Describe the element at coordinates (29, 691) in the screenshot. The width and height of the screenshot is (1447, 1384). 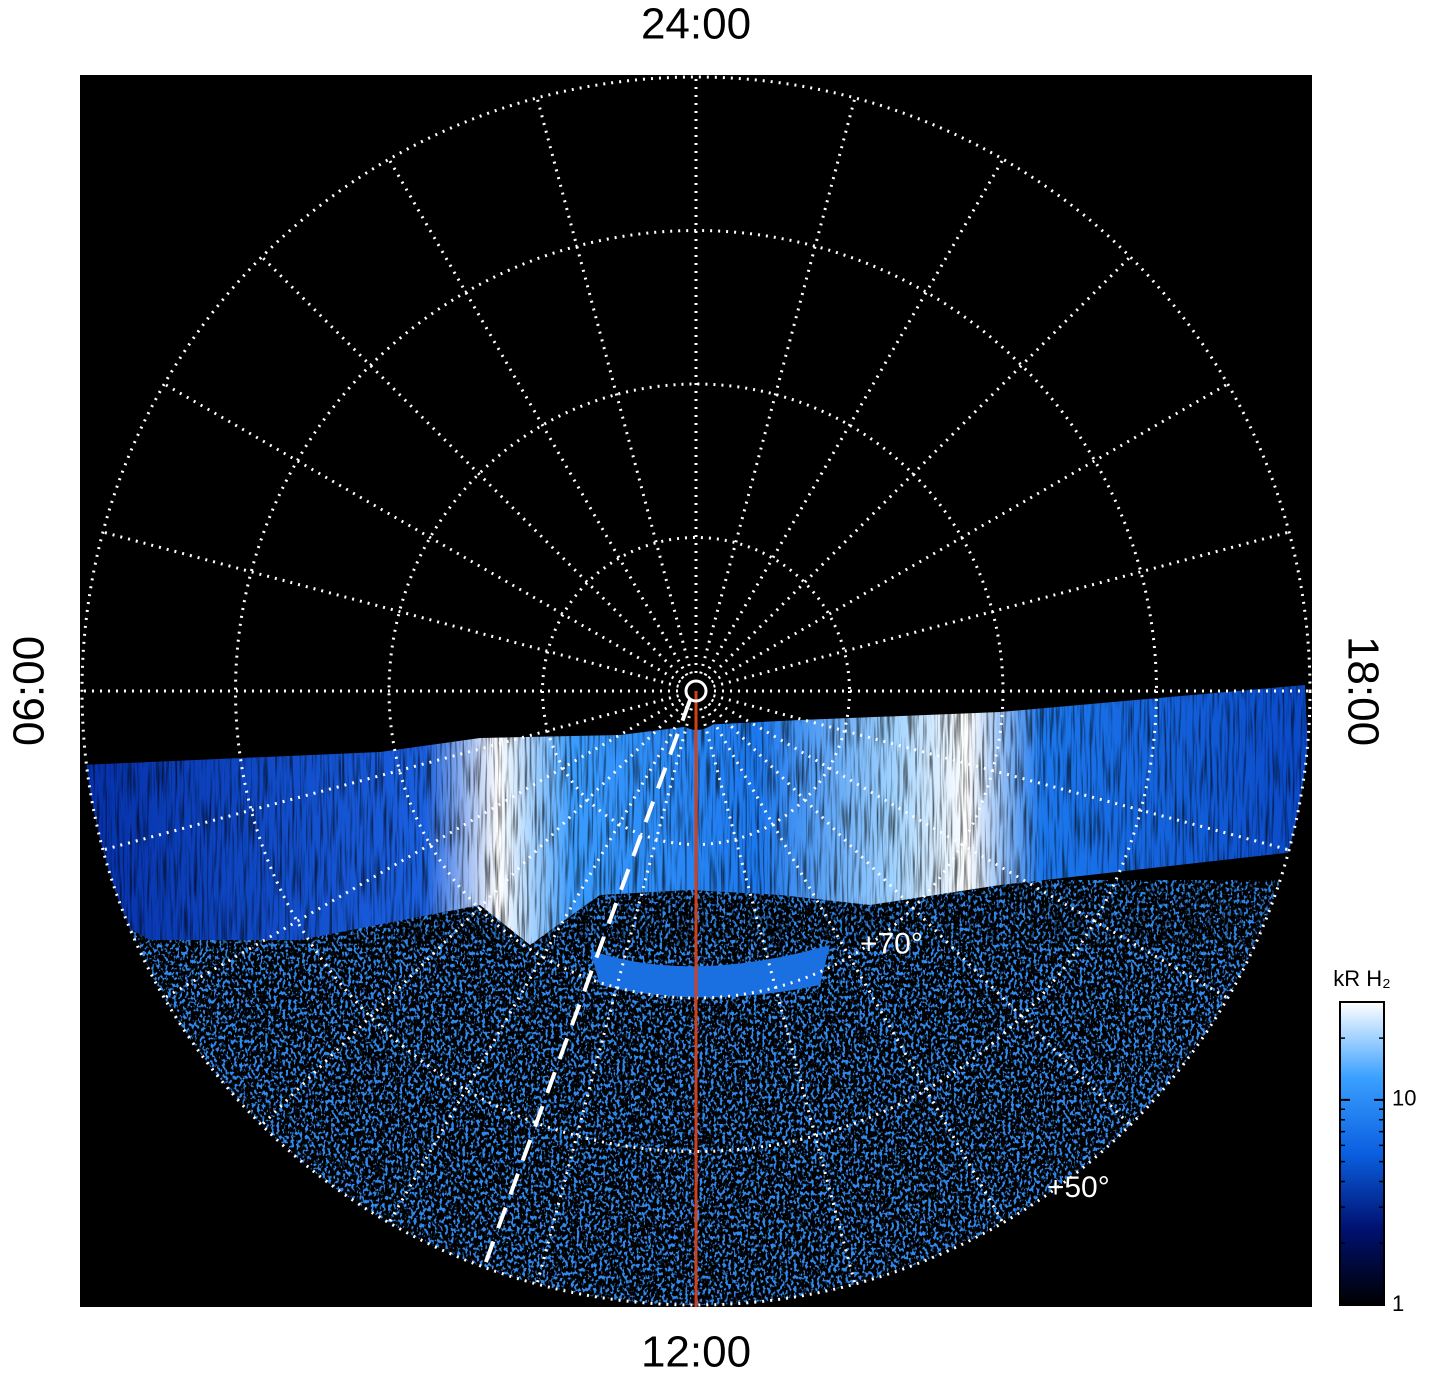
I see `local-time-label: 06:00` at that location.